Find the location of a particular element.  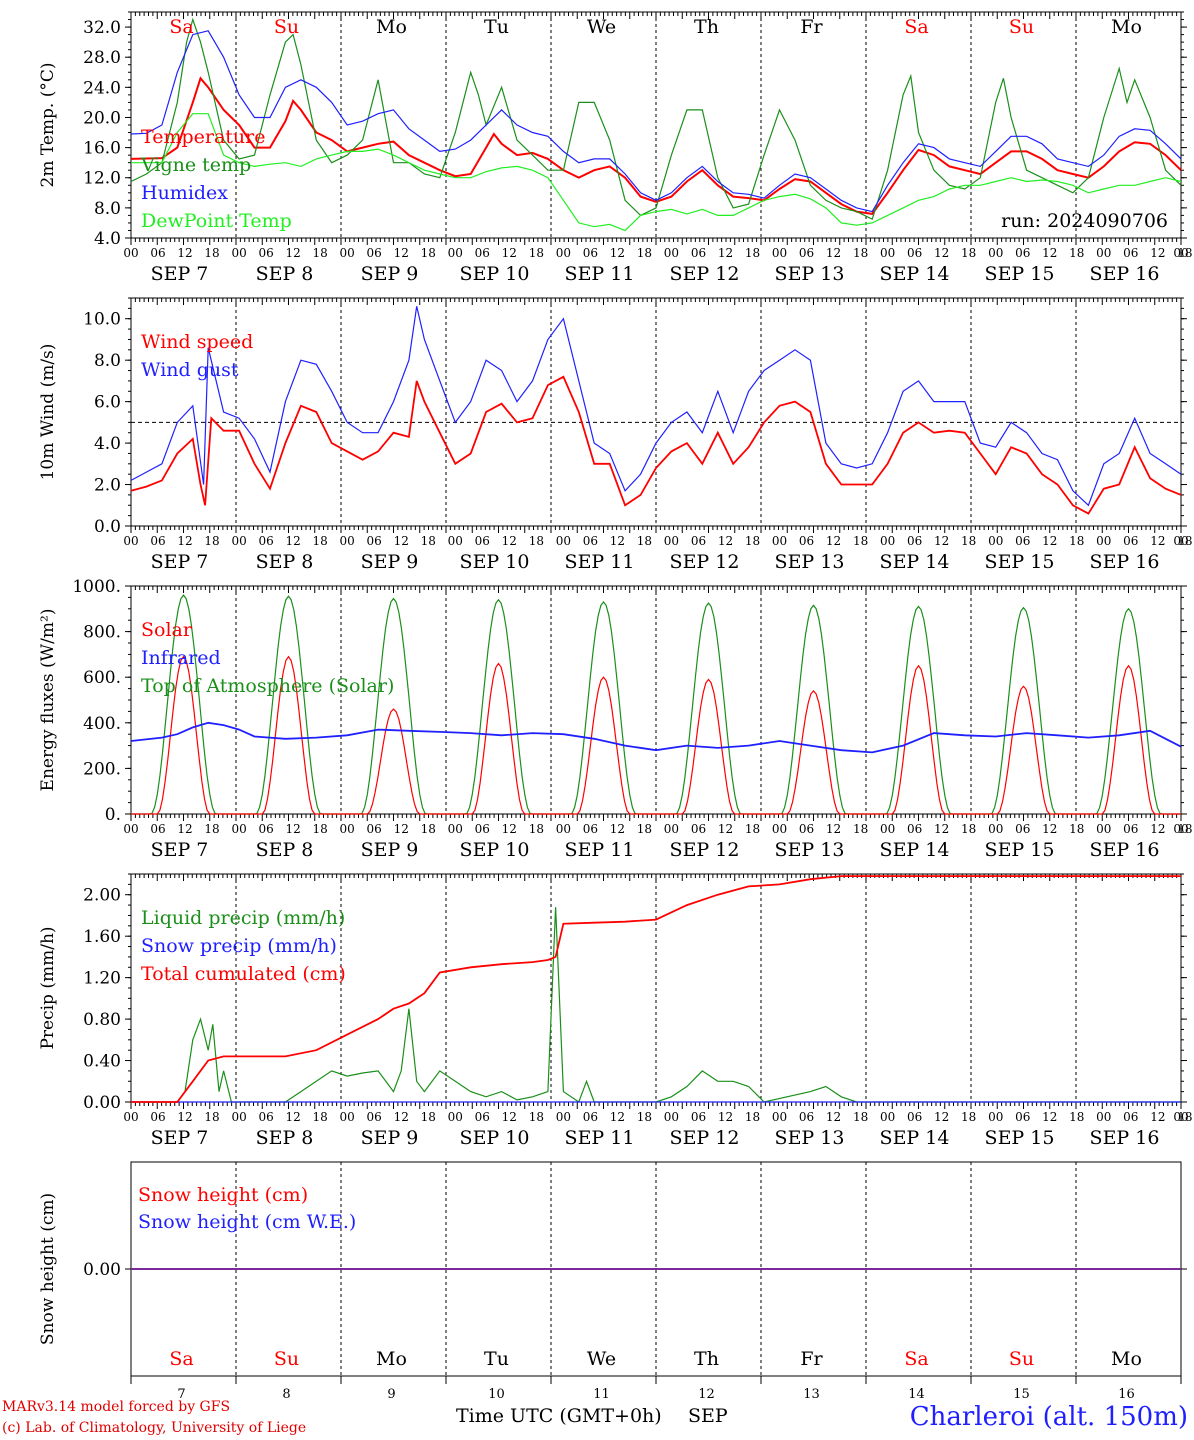

y-tick-label: 1.60 is located at coordinates (102, 937).